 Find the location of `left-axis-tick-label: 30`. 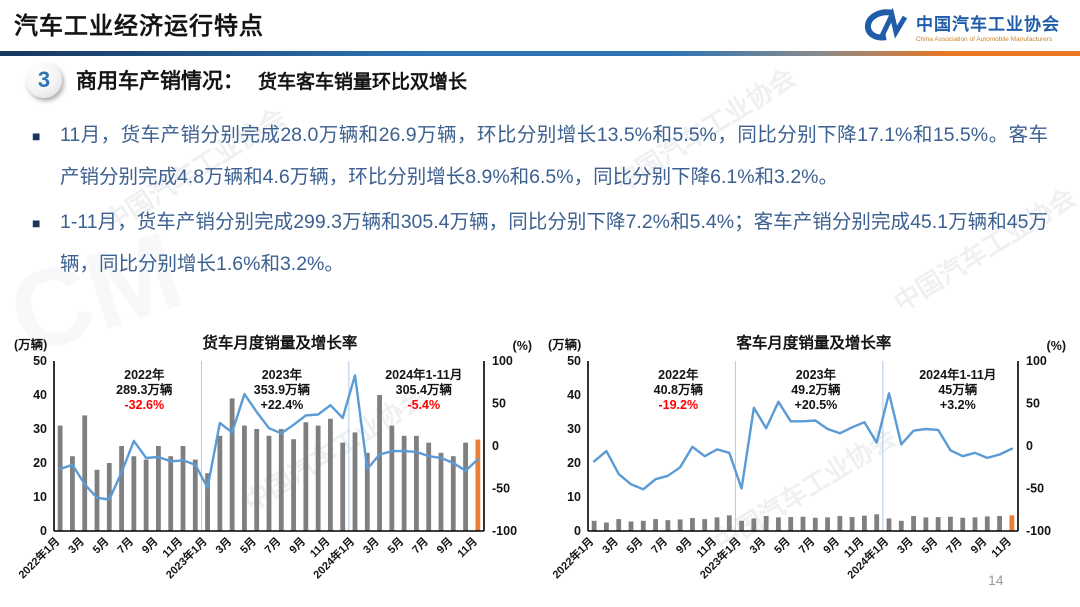

left-axis-tick-label: 30 is located at coordinates (40, 429).